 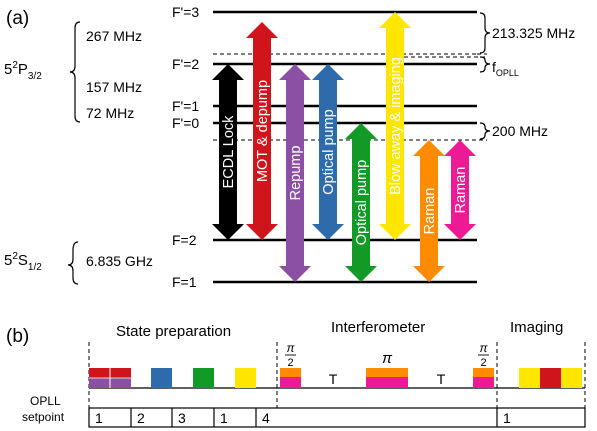 What do you see at coordinates (185, 12) in the screenshot?
I see `label-f3: F'=3` at bounding box center [185, 12].